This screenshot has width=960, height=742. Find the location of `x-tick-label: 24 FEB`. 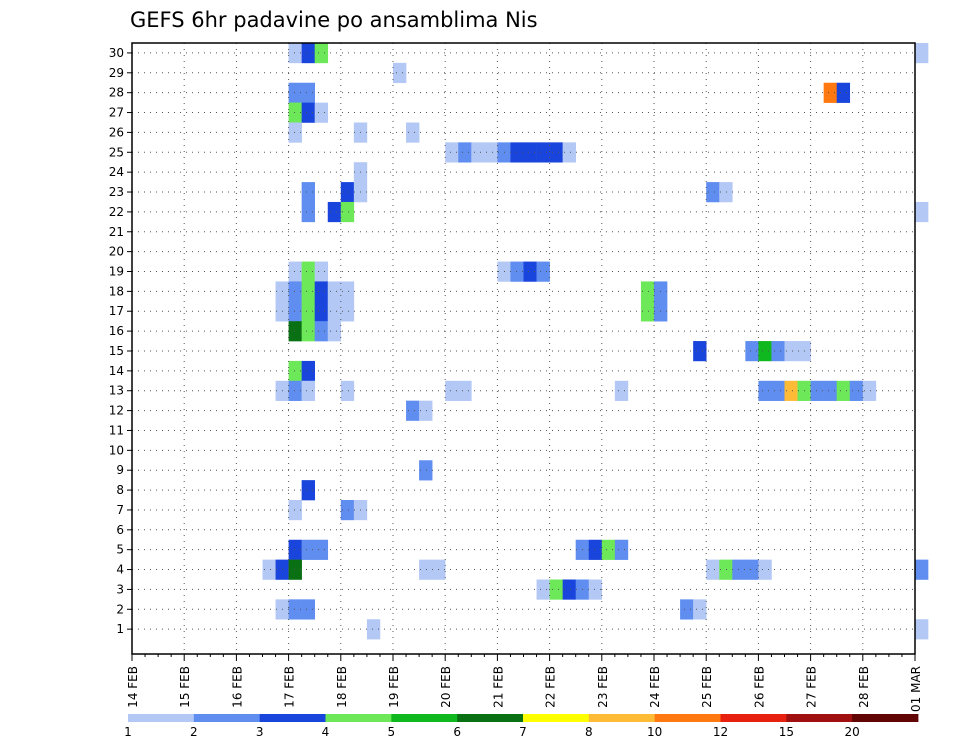

x-tick-label: 24 FEB is located at coordinates (655, 687).